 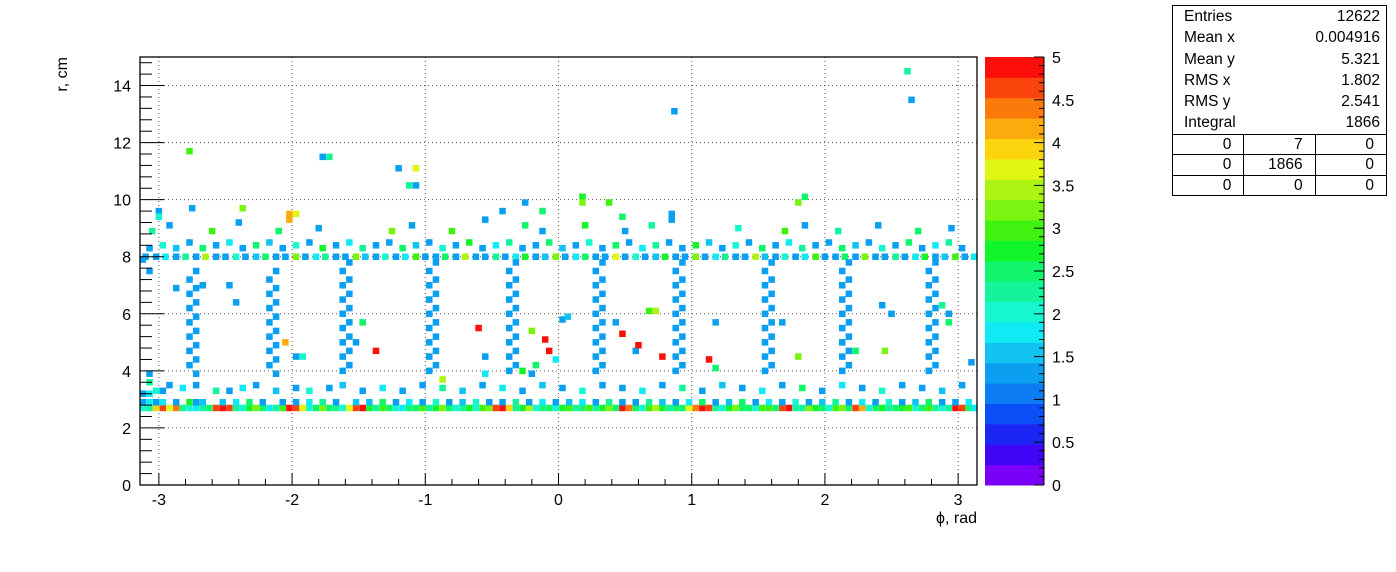 I want to click on x-axis-title: ϕ, rad, so click(x=956, y=518).